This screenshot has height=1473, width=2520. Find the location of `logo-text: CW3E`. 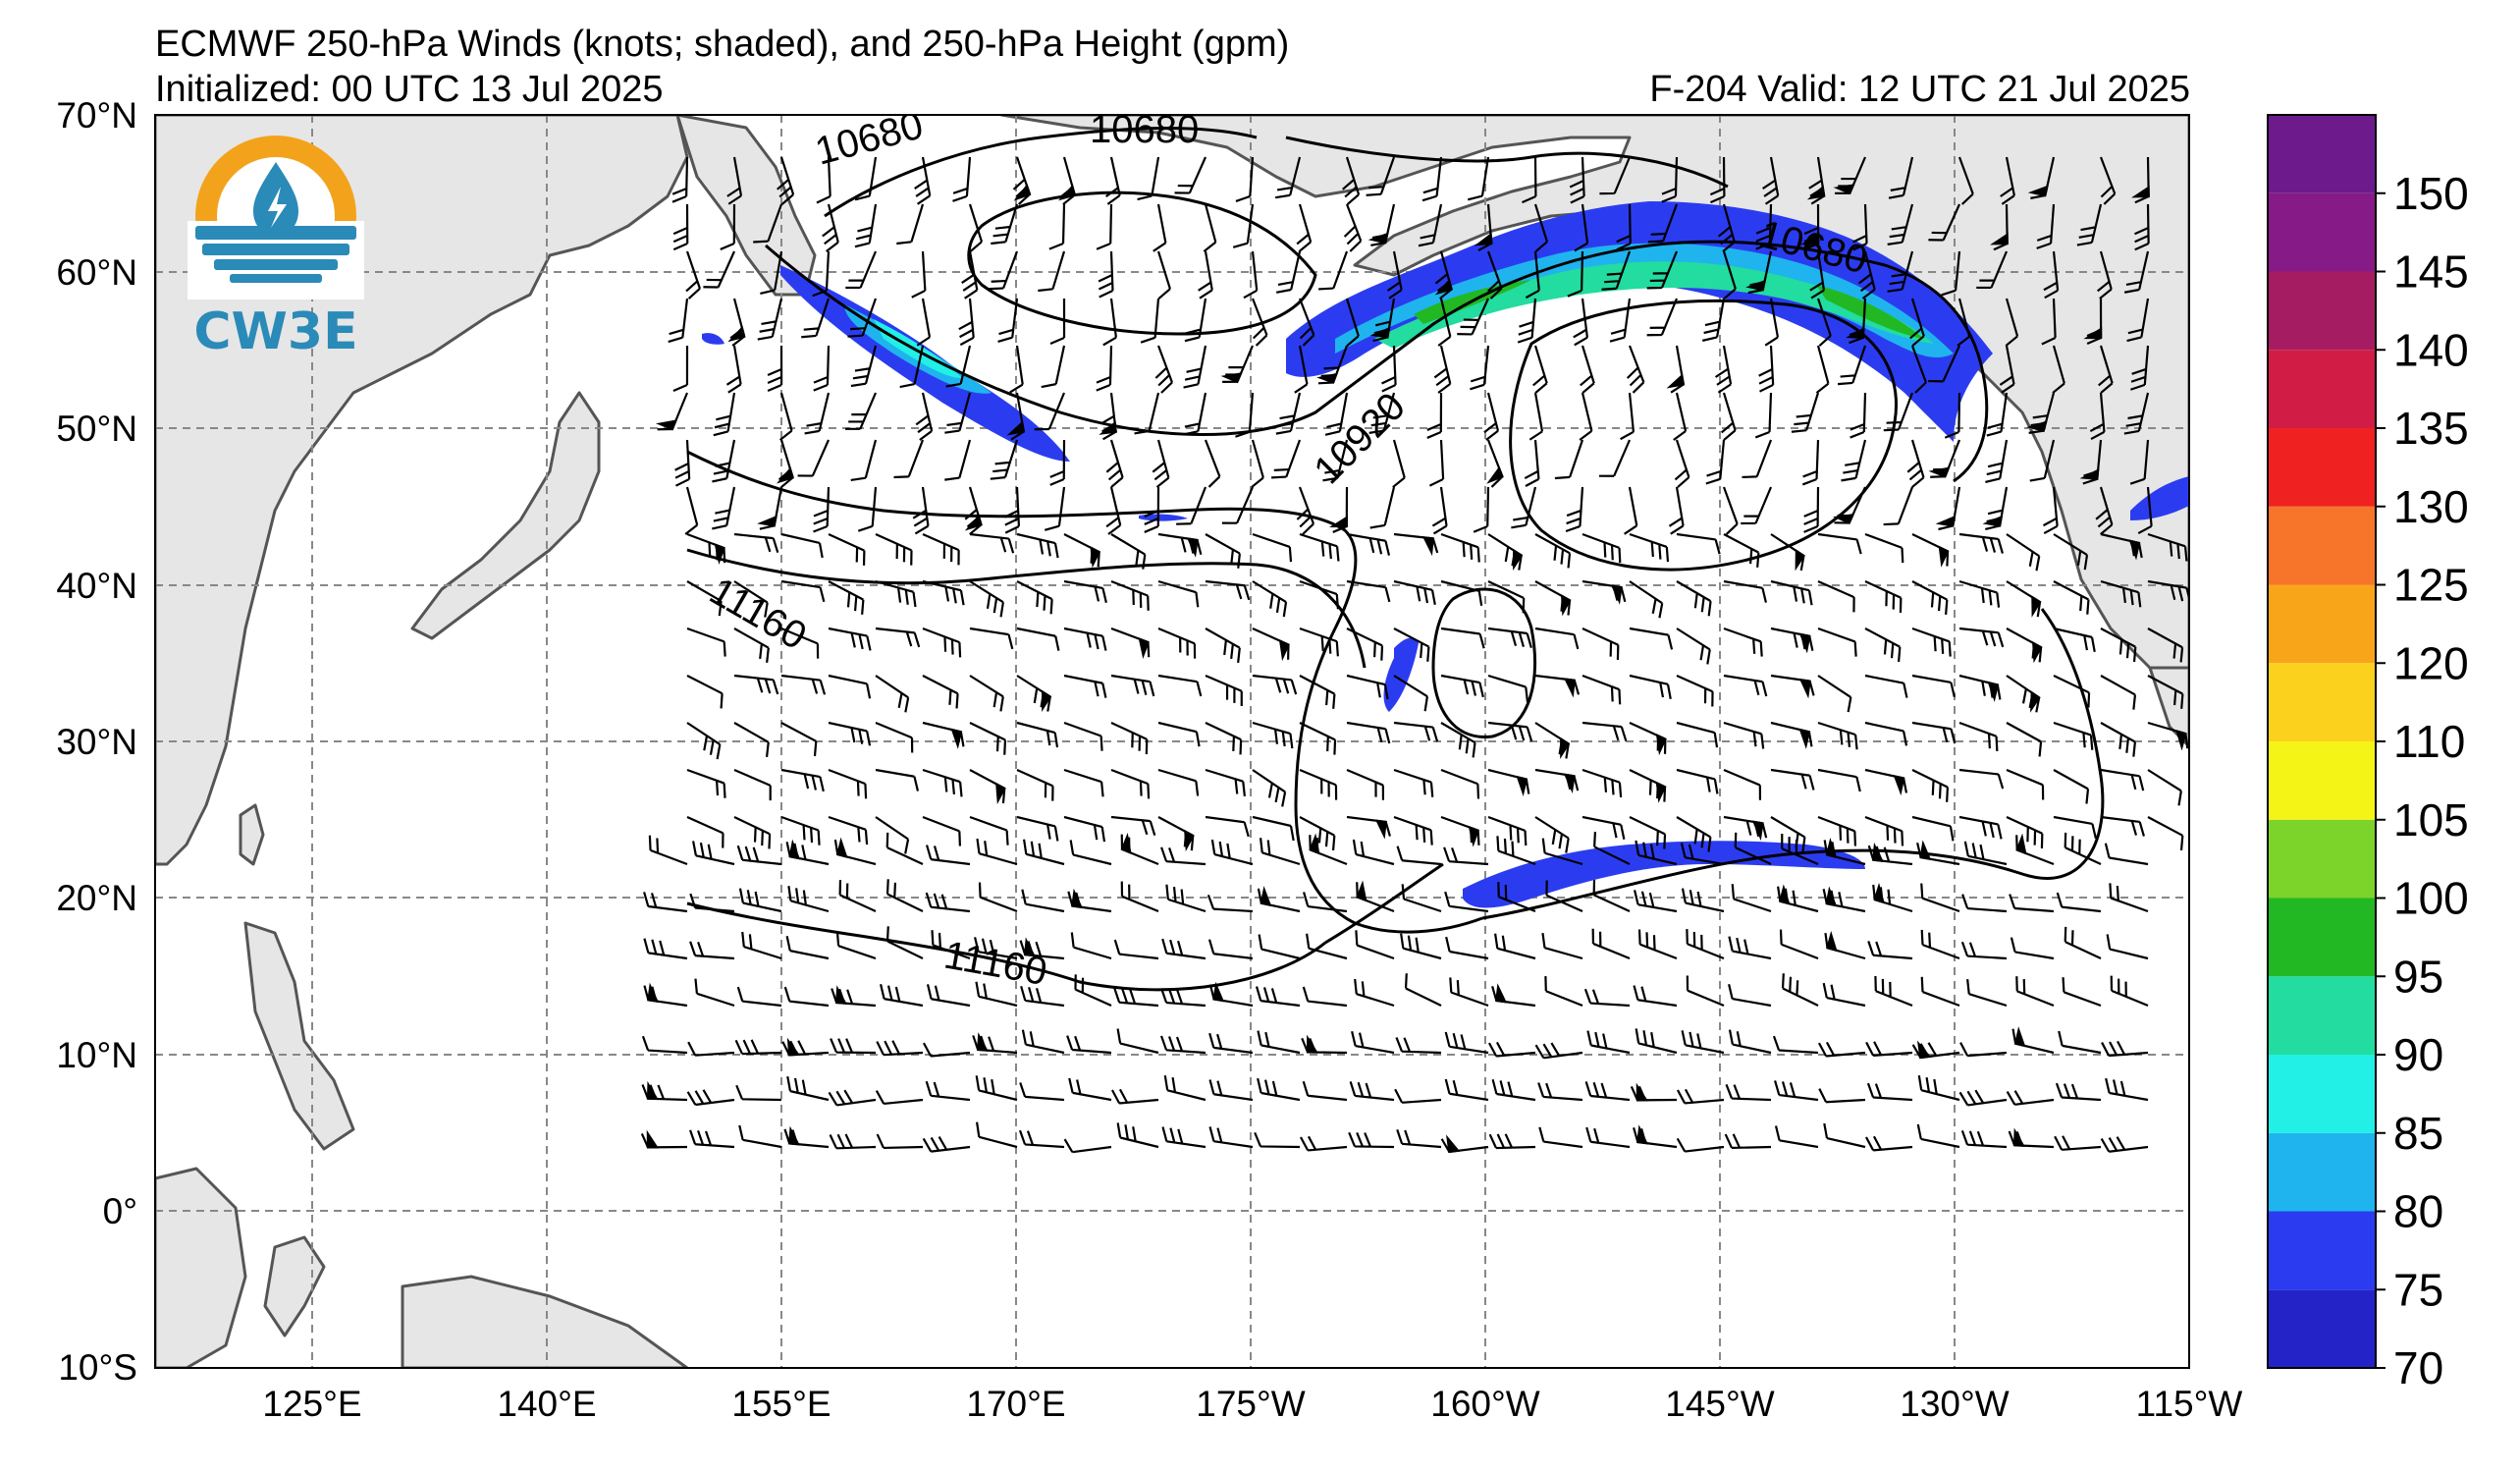

logo-text: CW3E is located at coordinates (275, 331).